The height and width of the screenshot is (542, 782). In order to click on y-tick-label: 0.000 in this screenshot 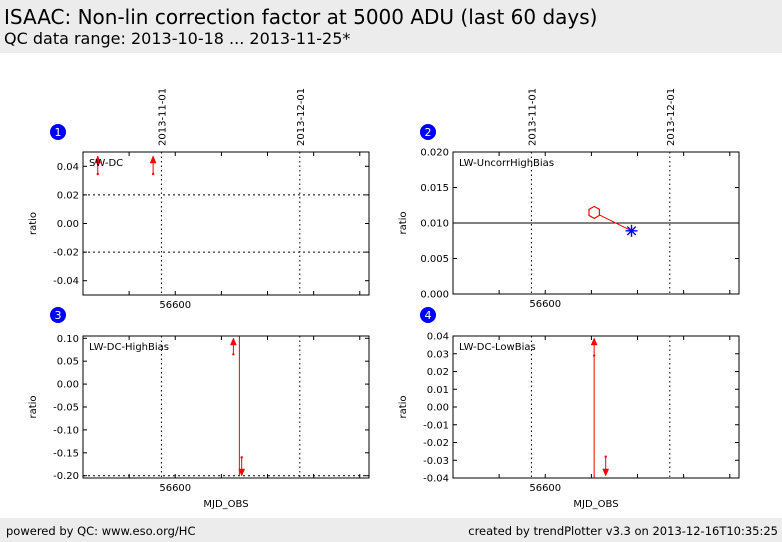, I will do `click(434, 295)`.